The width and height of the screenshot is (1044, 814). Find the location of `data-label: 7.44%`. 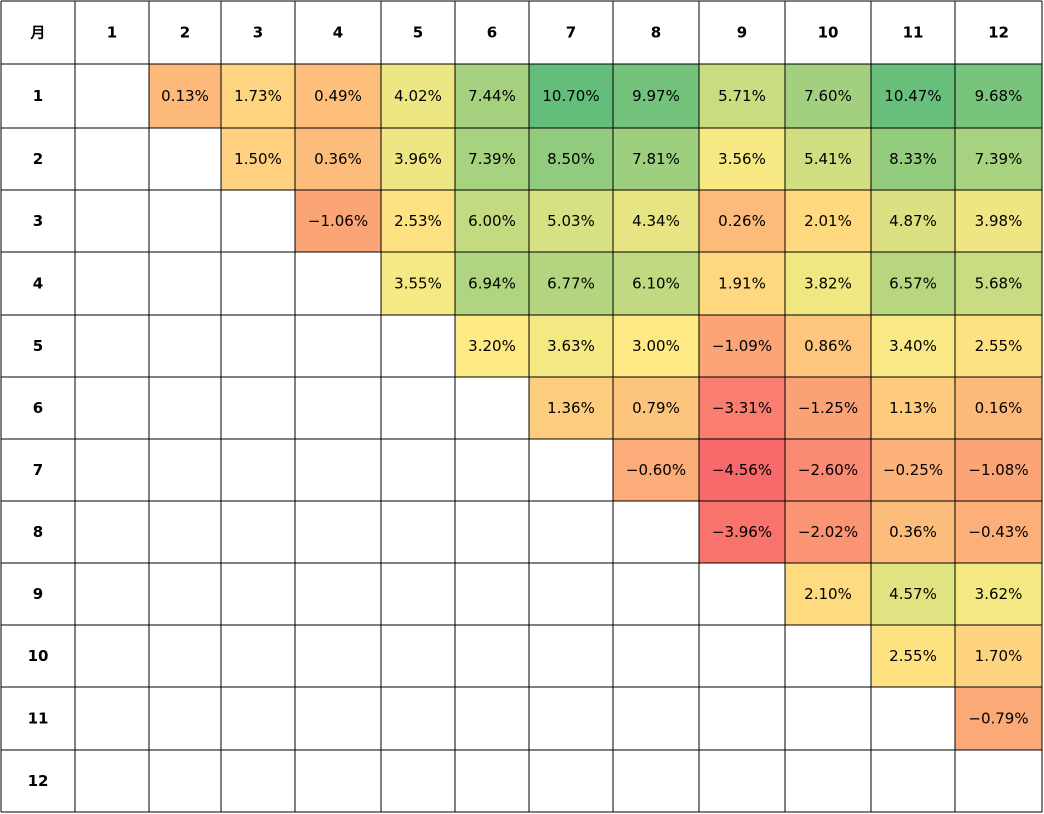

data-label: 7.44% is located at coordinates (492, 96).